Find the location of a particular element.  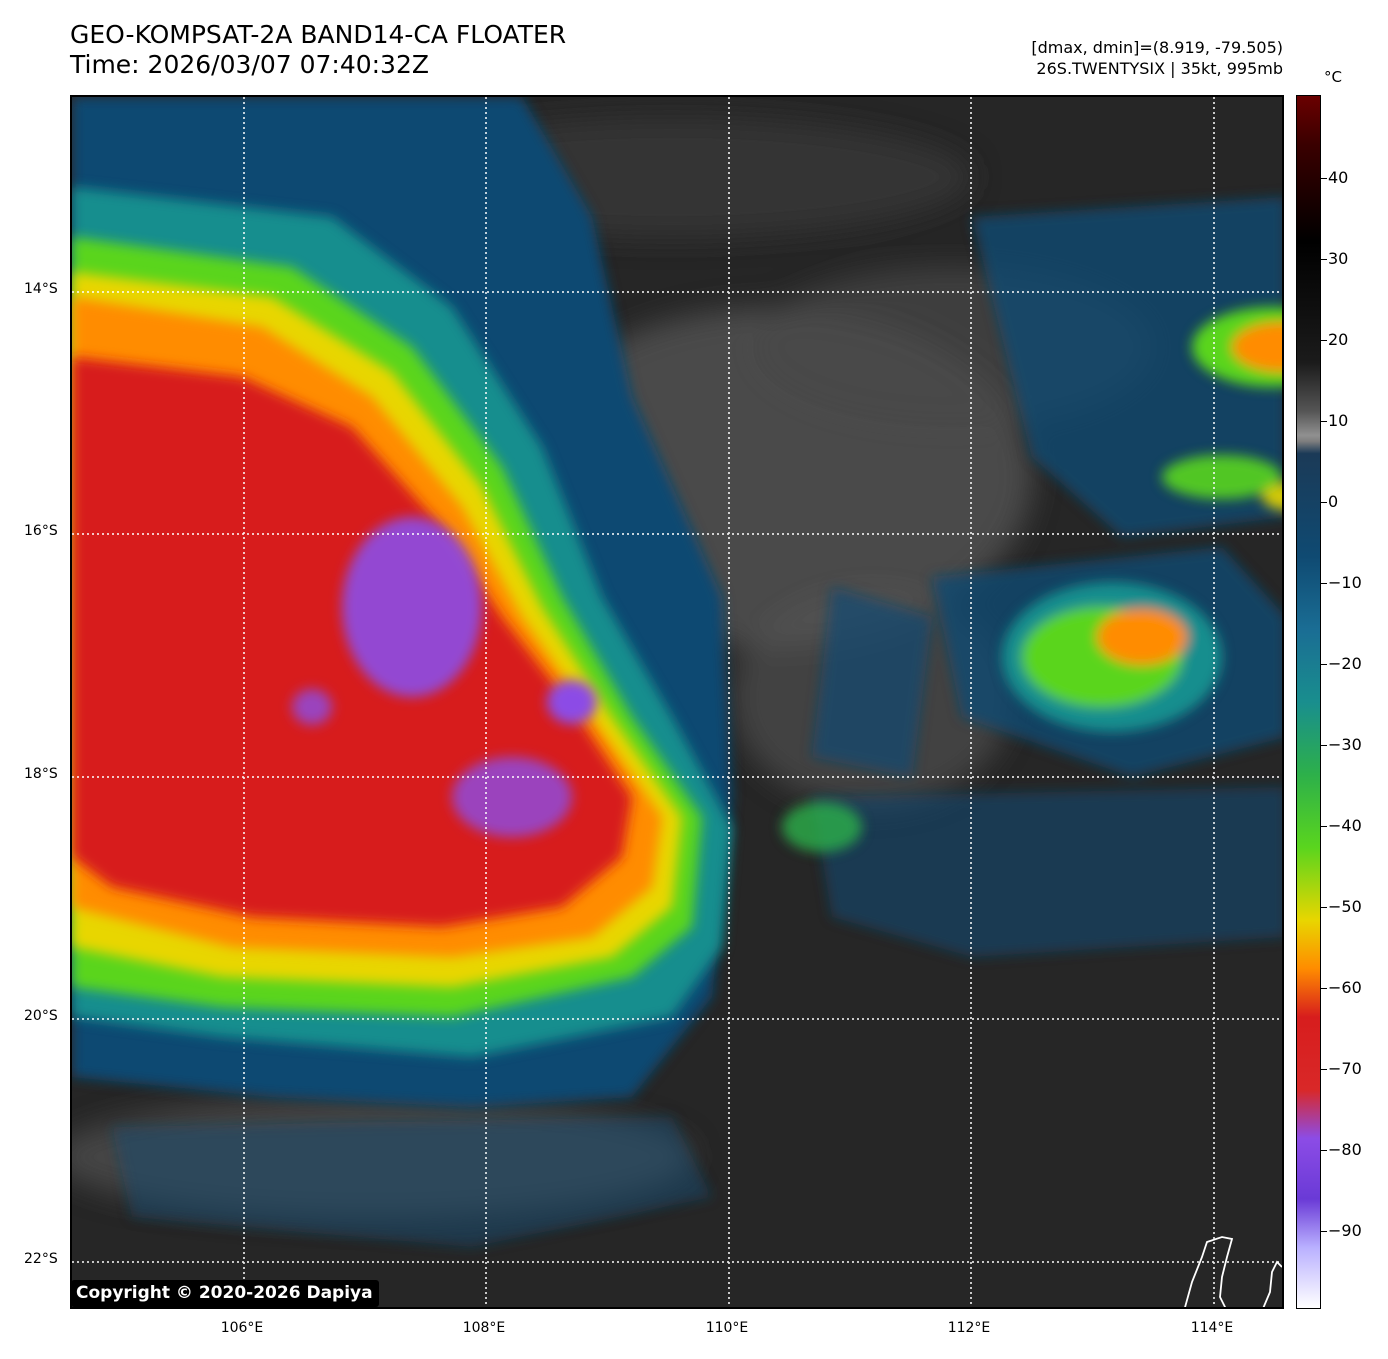

dmax-dmin-readout: [dmax, dmin]=(8.919, -79.505) is located at coordinates (1157, 47).